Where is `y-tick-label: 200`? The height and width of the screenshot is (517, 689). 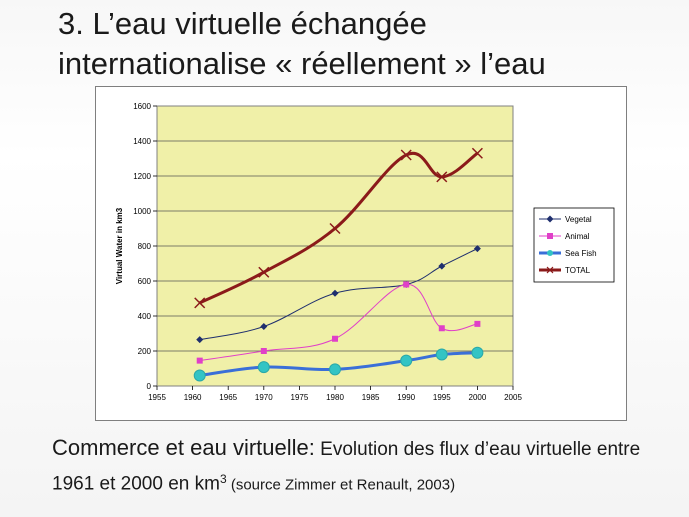 y-tick-label: 200 is located at coordinates (145, 351).